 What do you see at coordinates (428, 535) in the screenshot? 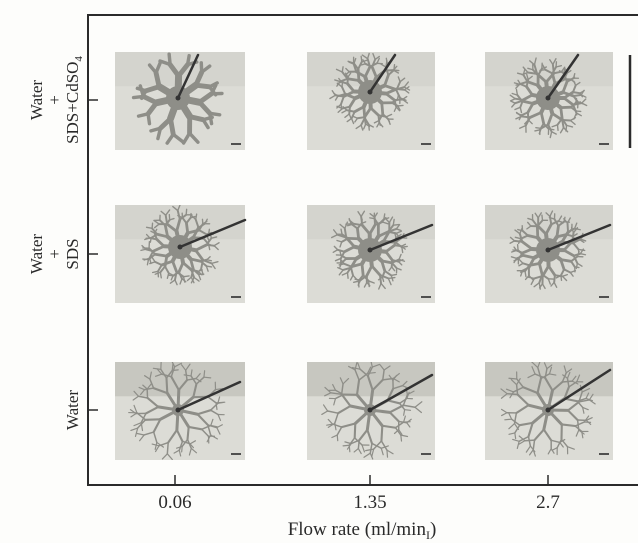
I see `x-axis-title-sub: I` at bounding box center [428, 535].